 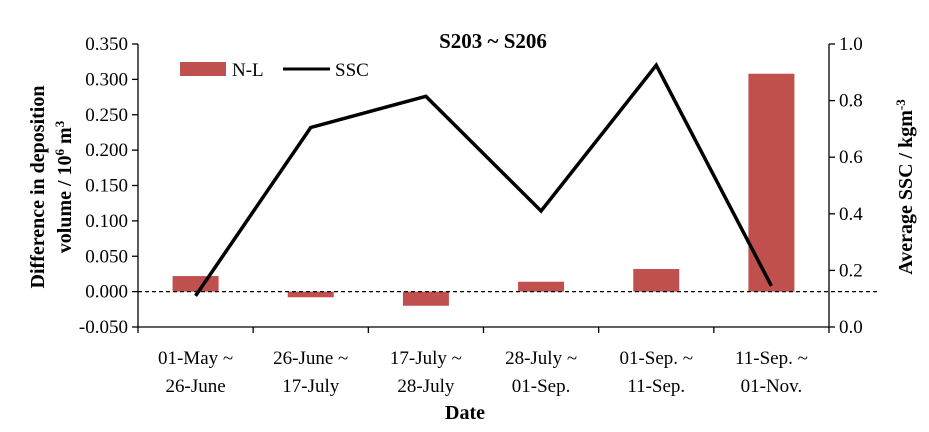 I want to click on x-tick-label-4-1: 11-Sep., so click(x=656, y=386).